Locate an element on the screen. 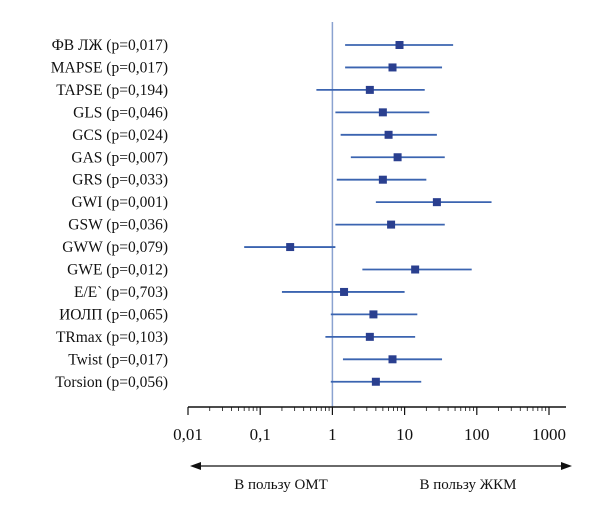  forest-row: GCS (p=0,024) is located at coordinates (254, 135).